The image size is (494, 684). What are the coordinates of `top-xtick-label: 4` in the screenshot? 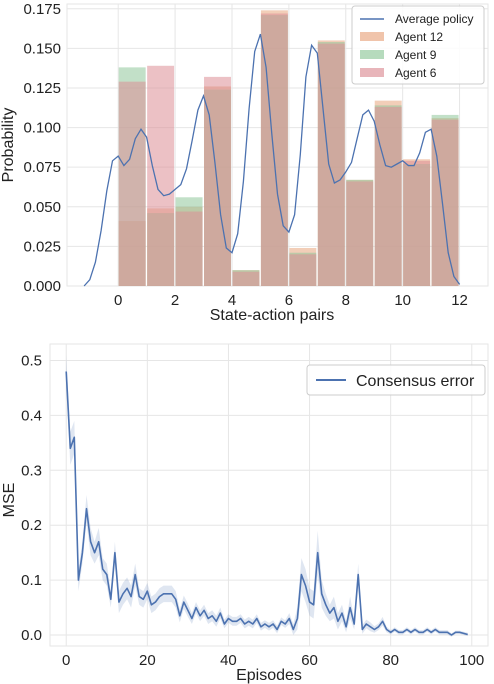 It's located at (232, 300).